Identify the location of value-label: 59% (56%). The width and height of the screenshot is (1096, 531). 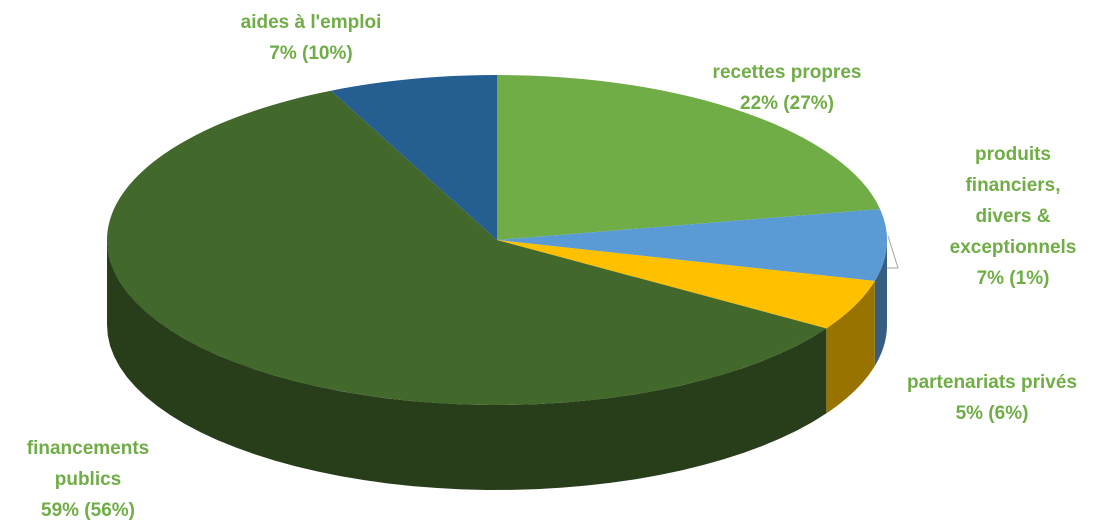
(88, 510).